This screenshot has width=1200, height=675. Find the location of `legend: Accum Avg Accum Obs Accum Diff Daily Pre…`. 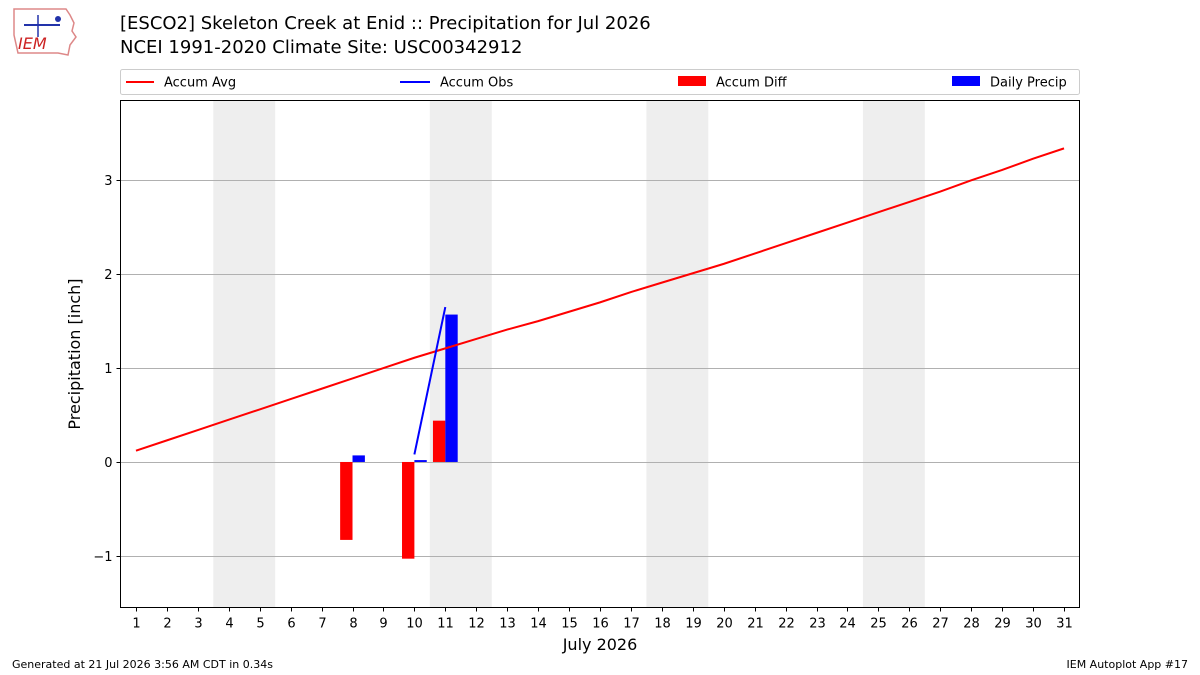

legend: Accum Avg Accum Obs Accum Diff Daily Pre… is located at coordinates (600, 82).